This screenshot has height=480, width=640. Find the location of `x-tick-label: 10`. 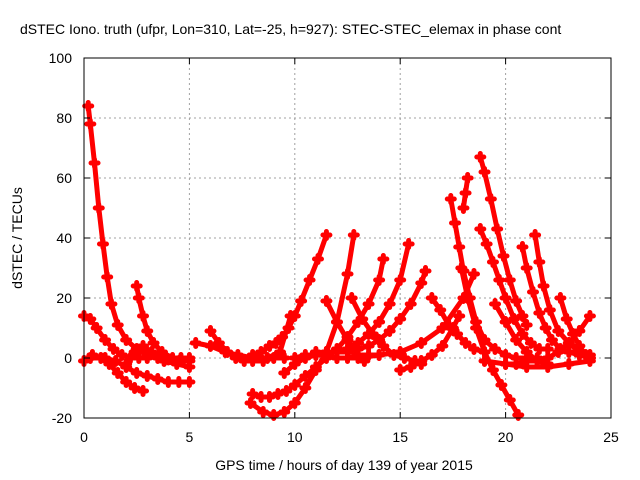

x-tick-label: 10 is located at coordinates (295, 437).